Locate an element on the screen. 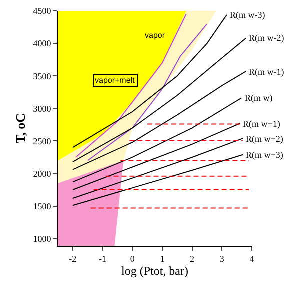 The image size is (304, 286). annotation: vapor is located at coordinates (155, 35).